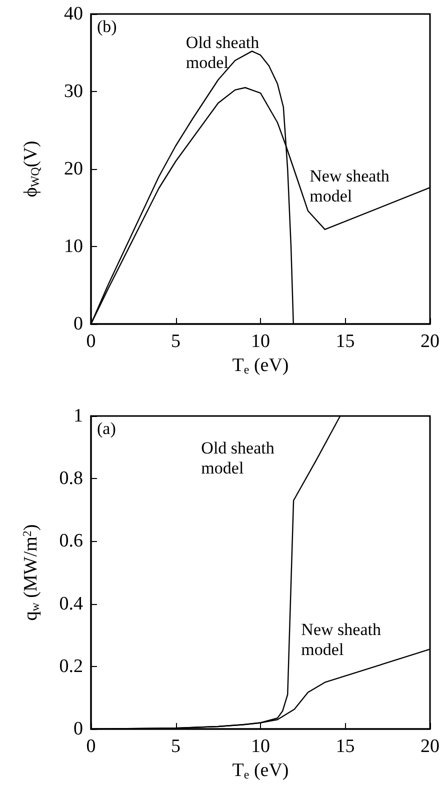 Image resolution: width=443 pixels, height=791 pixels. I want to click on y-tick-label: 0.4, so click(71, 603).